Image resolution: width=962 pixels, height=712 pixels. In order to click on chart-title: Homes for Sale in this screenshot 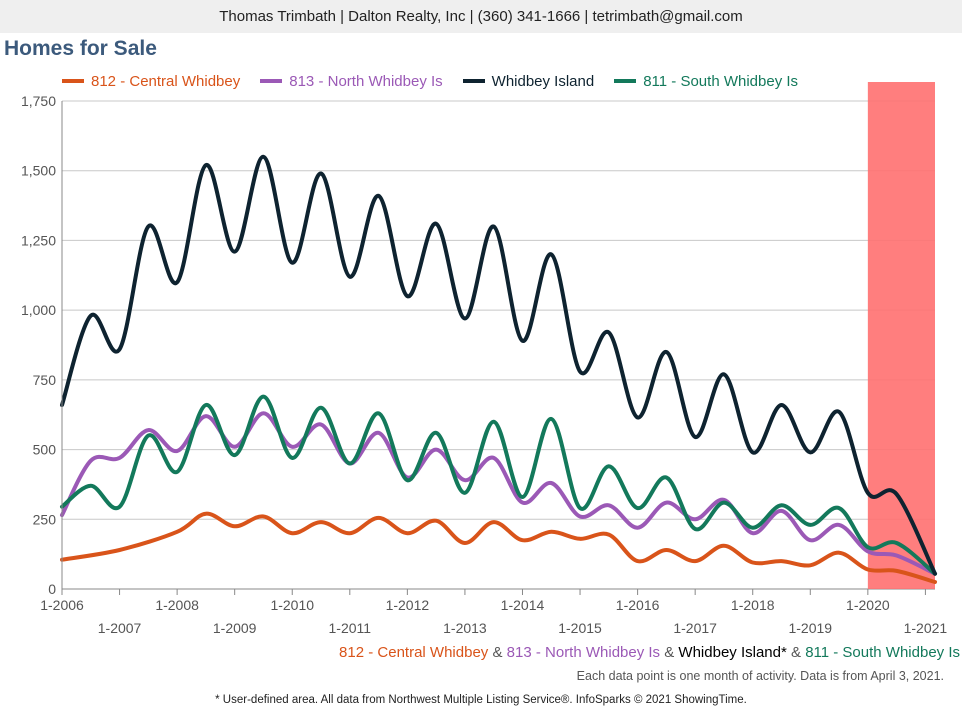, I will do `click(80, 48)`.